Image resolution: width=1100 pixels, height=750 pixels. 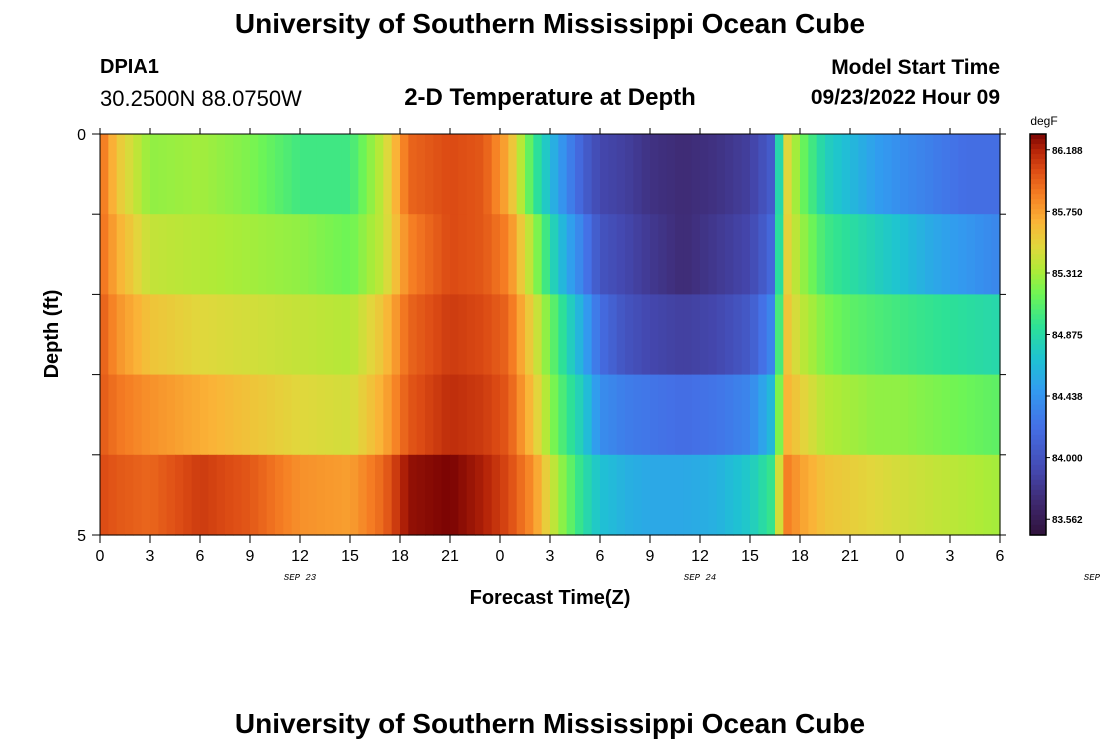 I want to click on y-axis-label: Depth (ft), so click(x=52, y=334).